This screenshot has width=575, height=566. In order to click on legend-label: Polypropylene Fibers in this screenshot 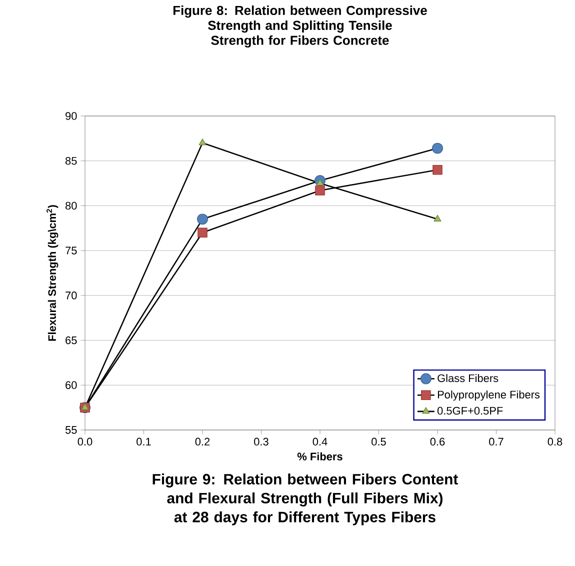, I will do `click(489, 395)`.